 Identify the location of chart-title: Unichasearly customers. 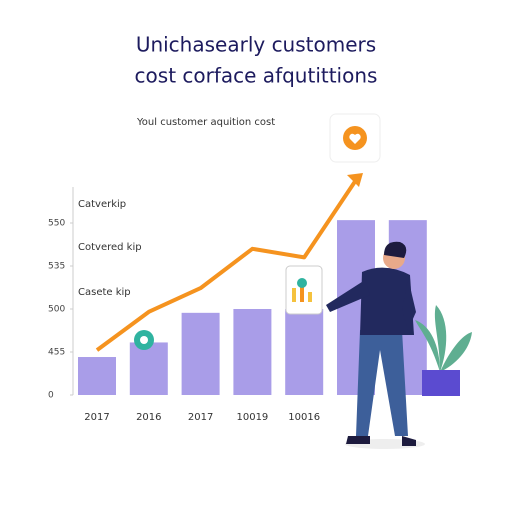
(256, 45).